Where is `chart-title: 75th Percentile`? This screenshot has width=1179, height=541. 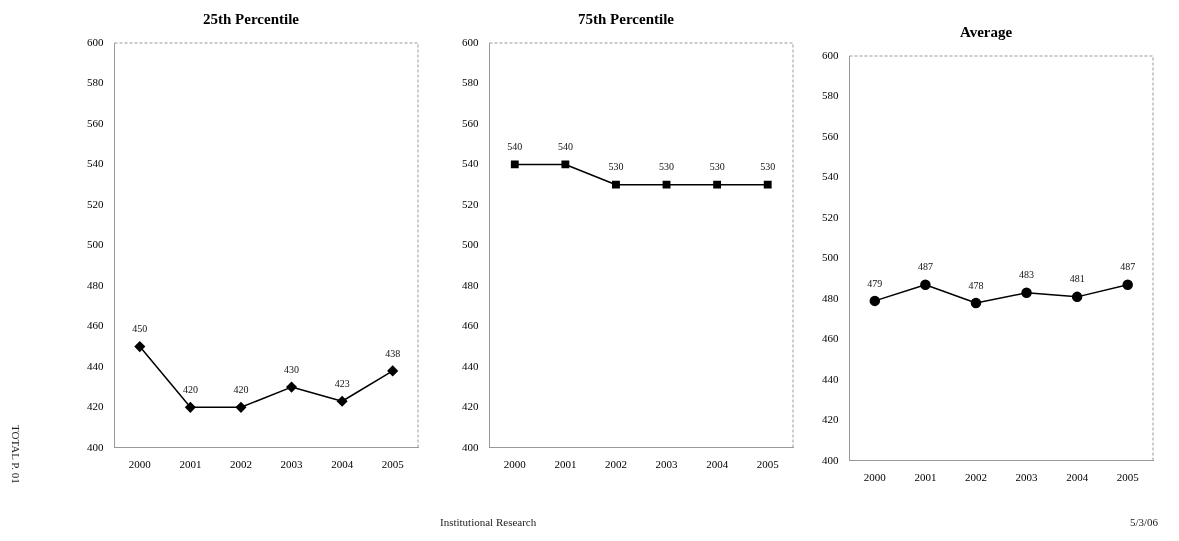
chart-title: 75th Percentile is located at coordinates (626, 18).